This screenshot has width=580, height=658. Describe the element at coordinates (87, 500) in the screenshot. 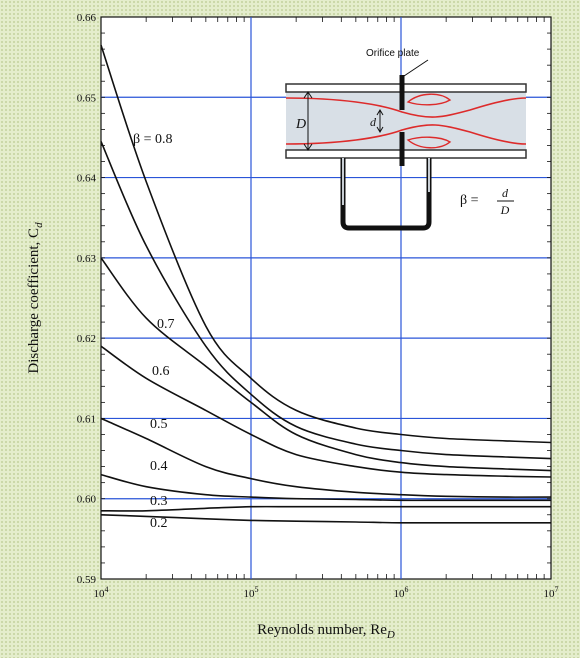

I see `y-tick-label: 0.60` at that location.